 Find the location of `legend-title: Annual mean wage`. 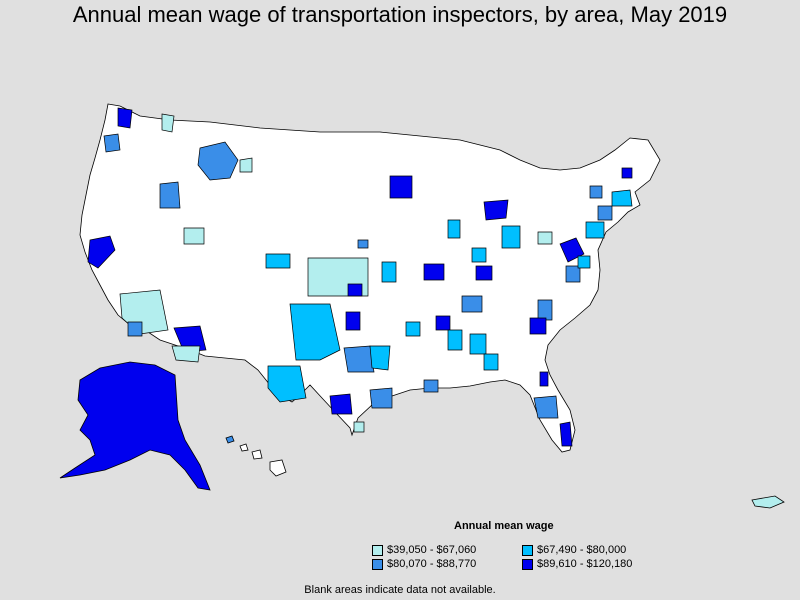

legend-title: Annual mean wage is located at coordinates (504, 526).